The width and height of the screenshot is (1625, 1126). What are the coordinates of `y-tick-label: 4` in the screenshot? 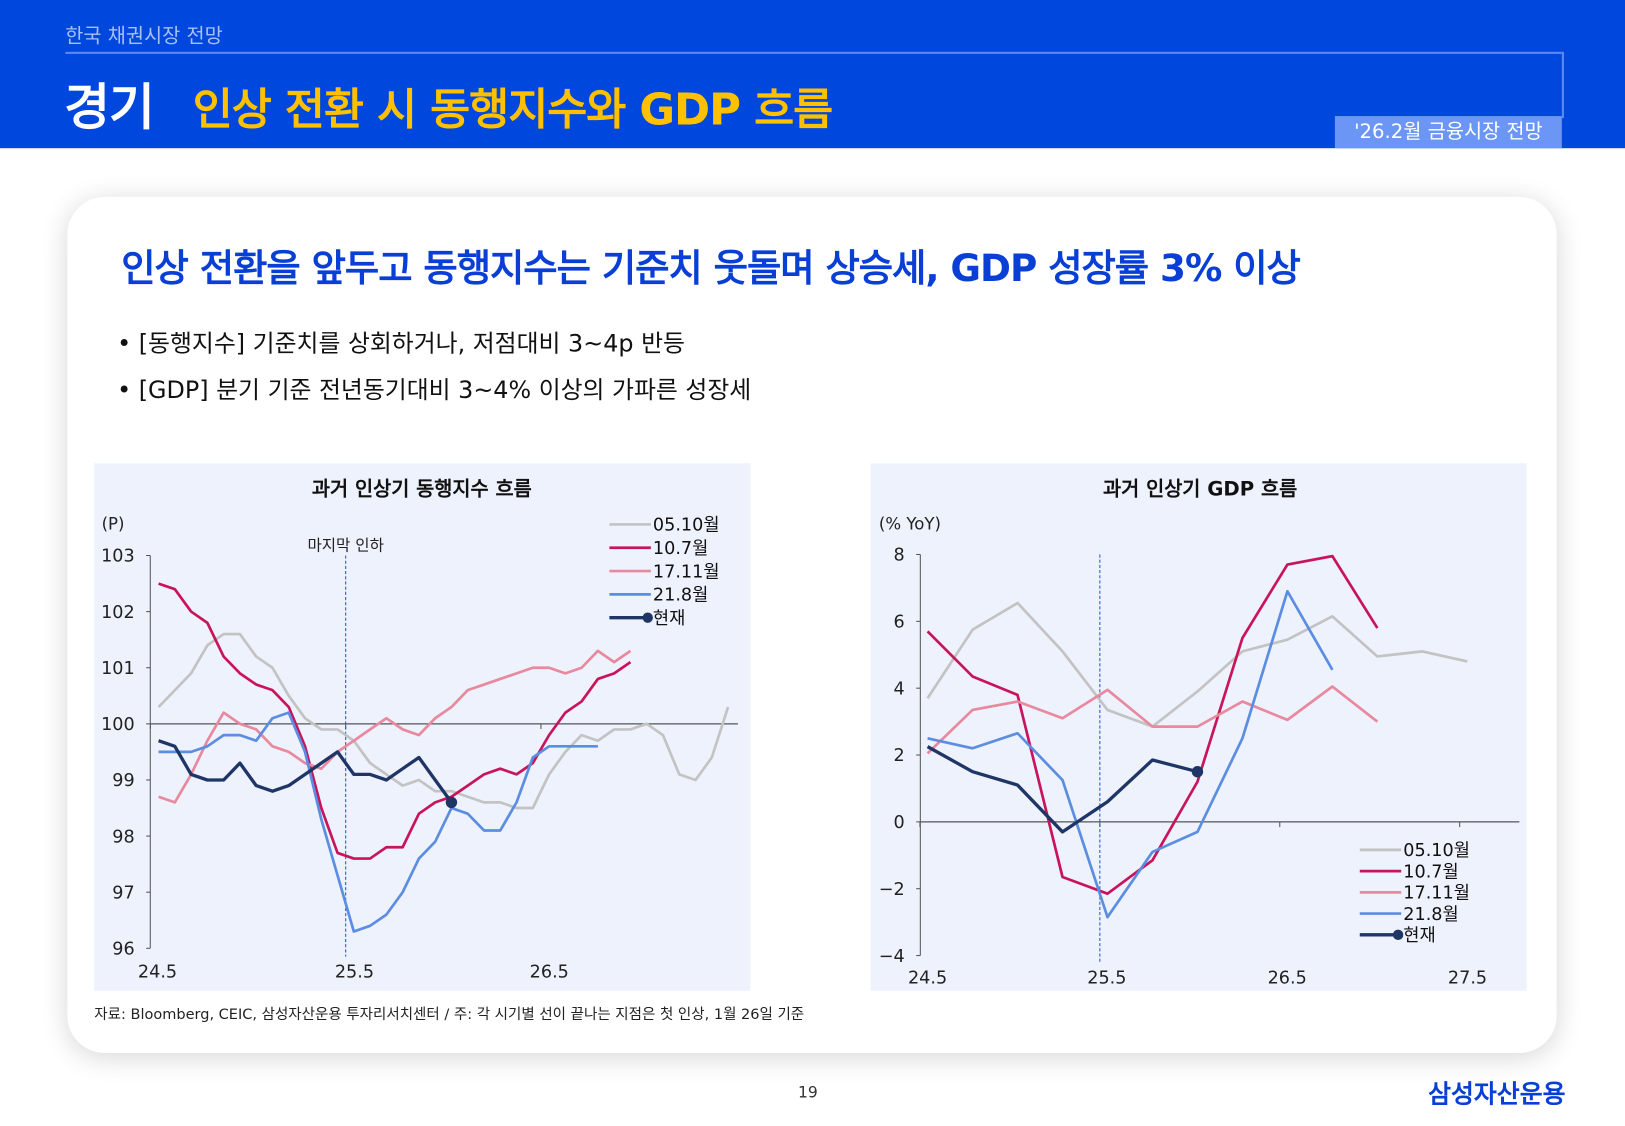 It's located at (899, 689).